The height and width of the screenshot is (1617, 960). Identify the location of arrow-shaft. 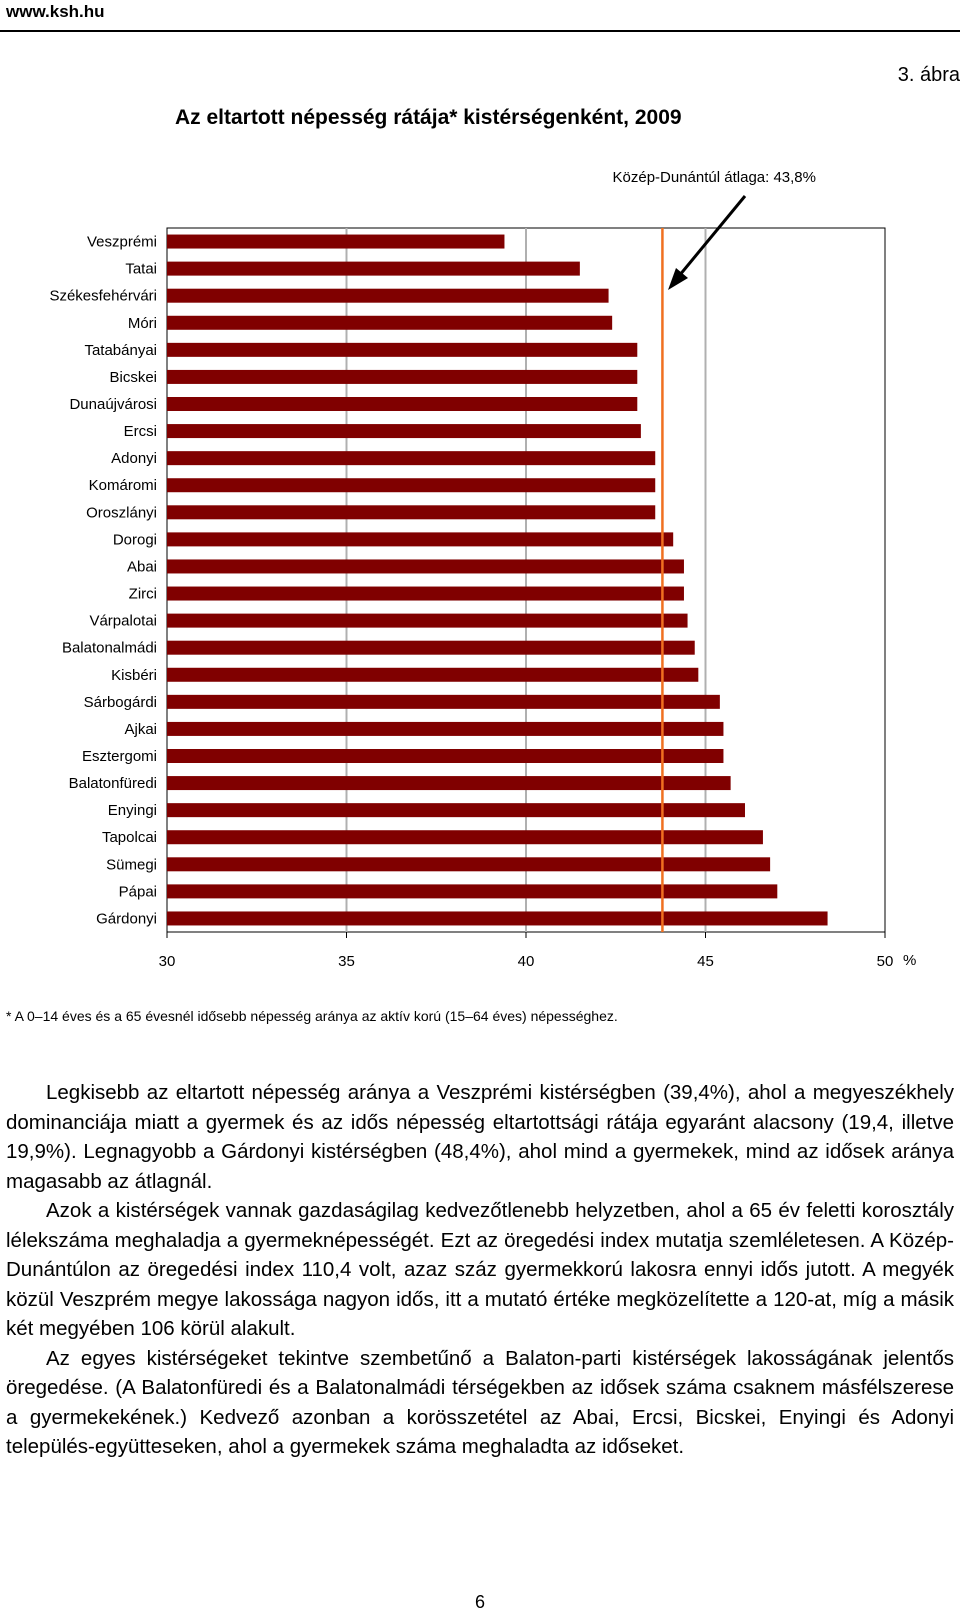
(712, 236).